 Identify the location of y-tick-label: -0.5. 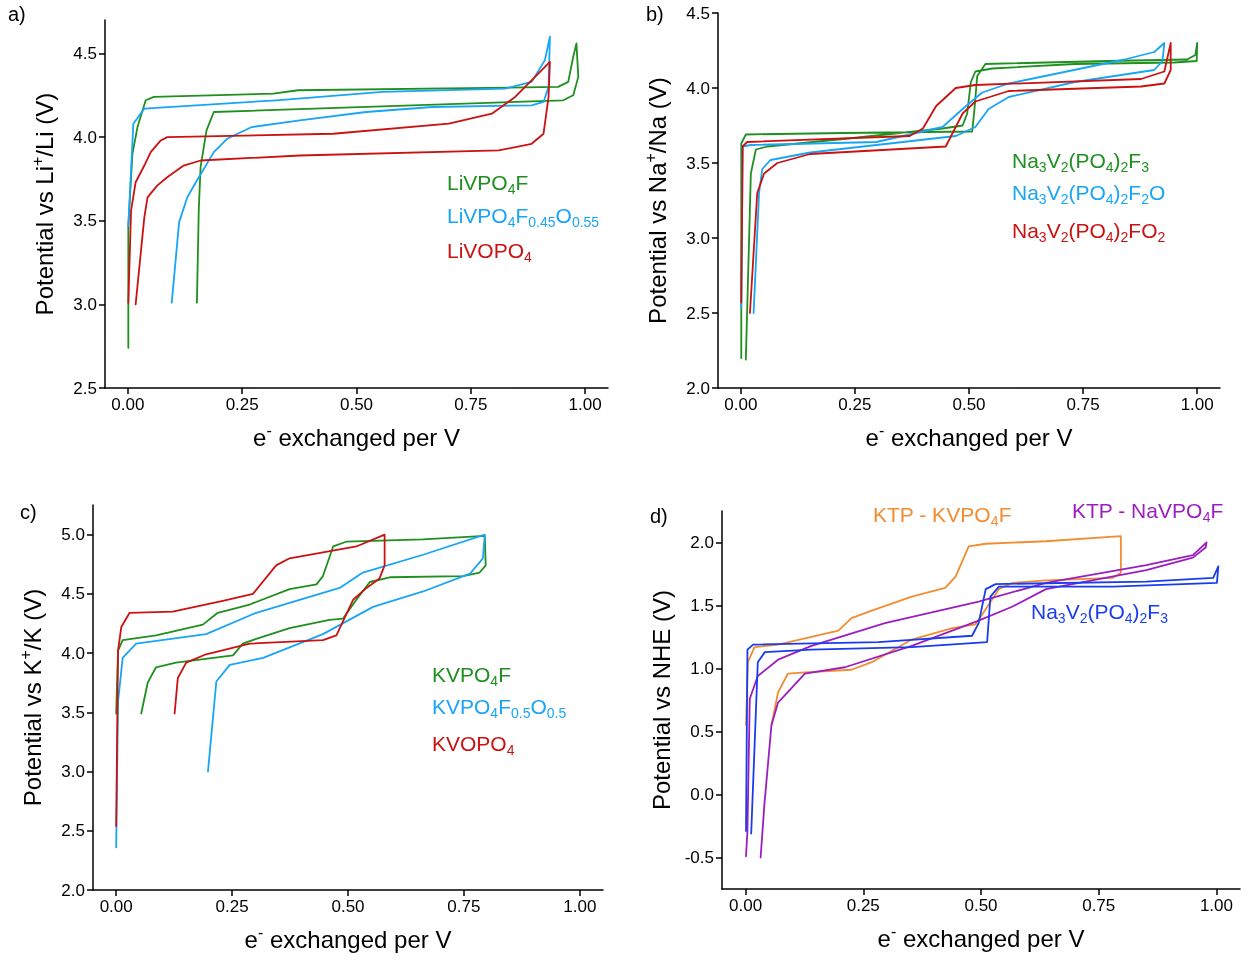
(699, 857).